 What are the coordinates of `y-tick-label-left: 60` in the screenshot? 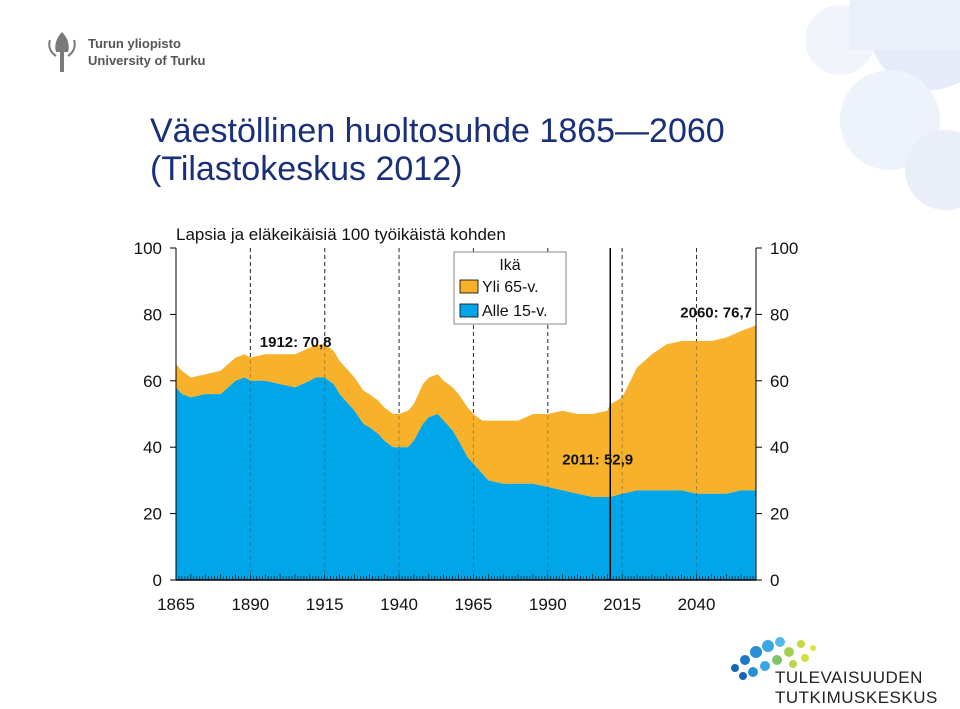 It's located at (152, 381).